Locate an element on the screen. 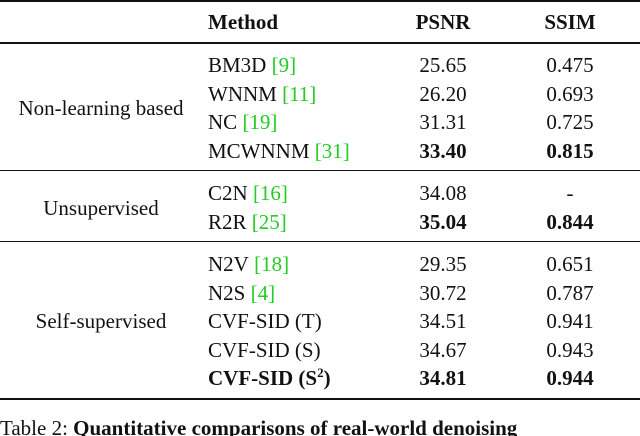 This screenshot has height=436, width=640. method-name: N2S is located at coordinates (227, 292).